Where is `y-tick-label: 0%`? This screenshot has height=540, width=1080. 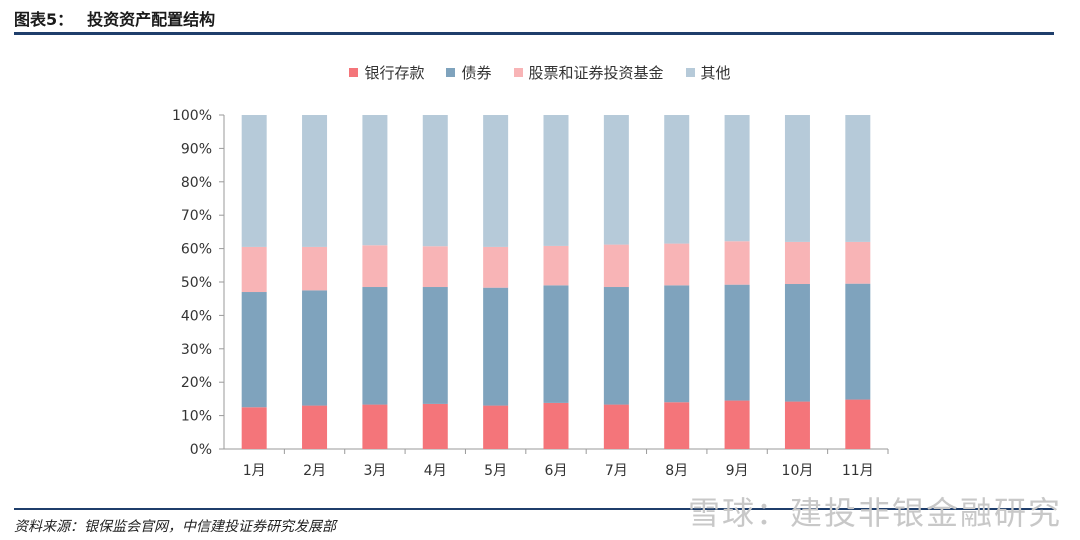 y-tick-label: 0% is located at coordinates (201, 450).